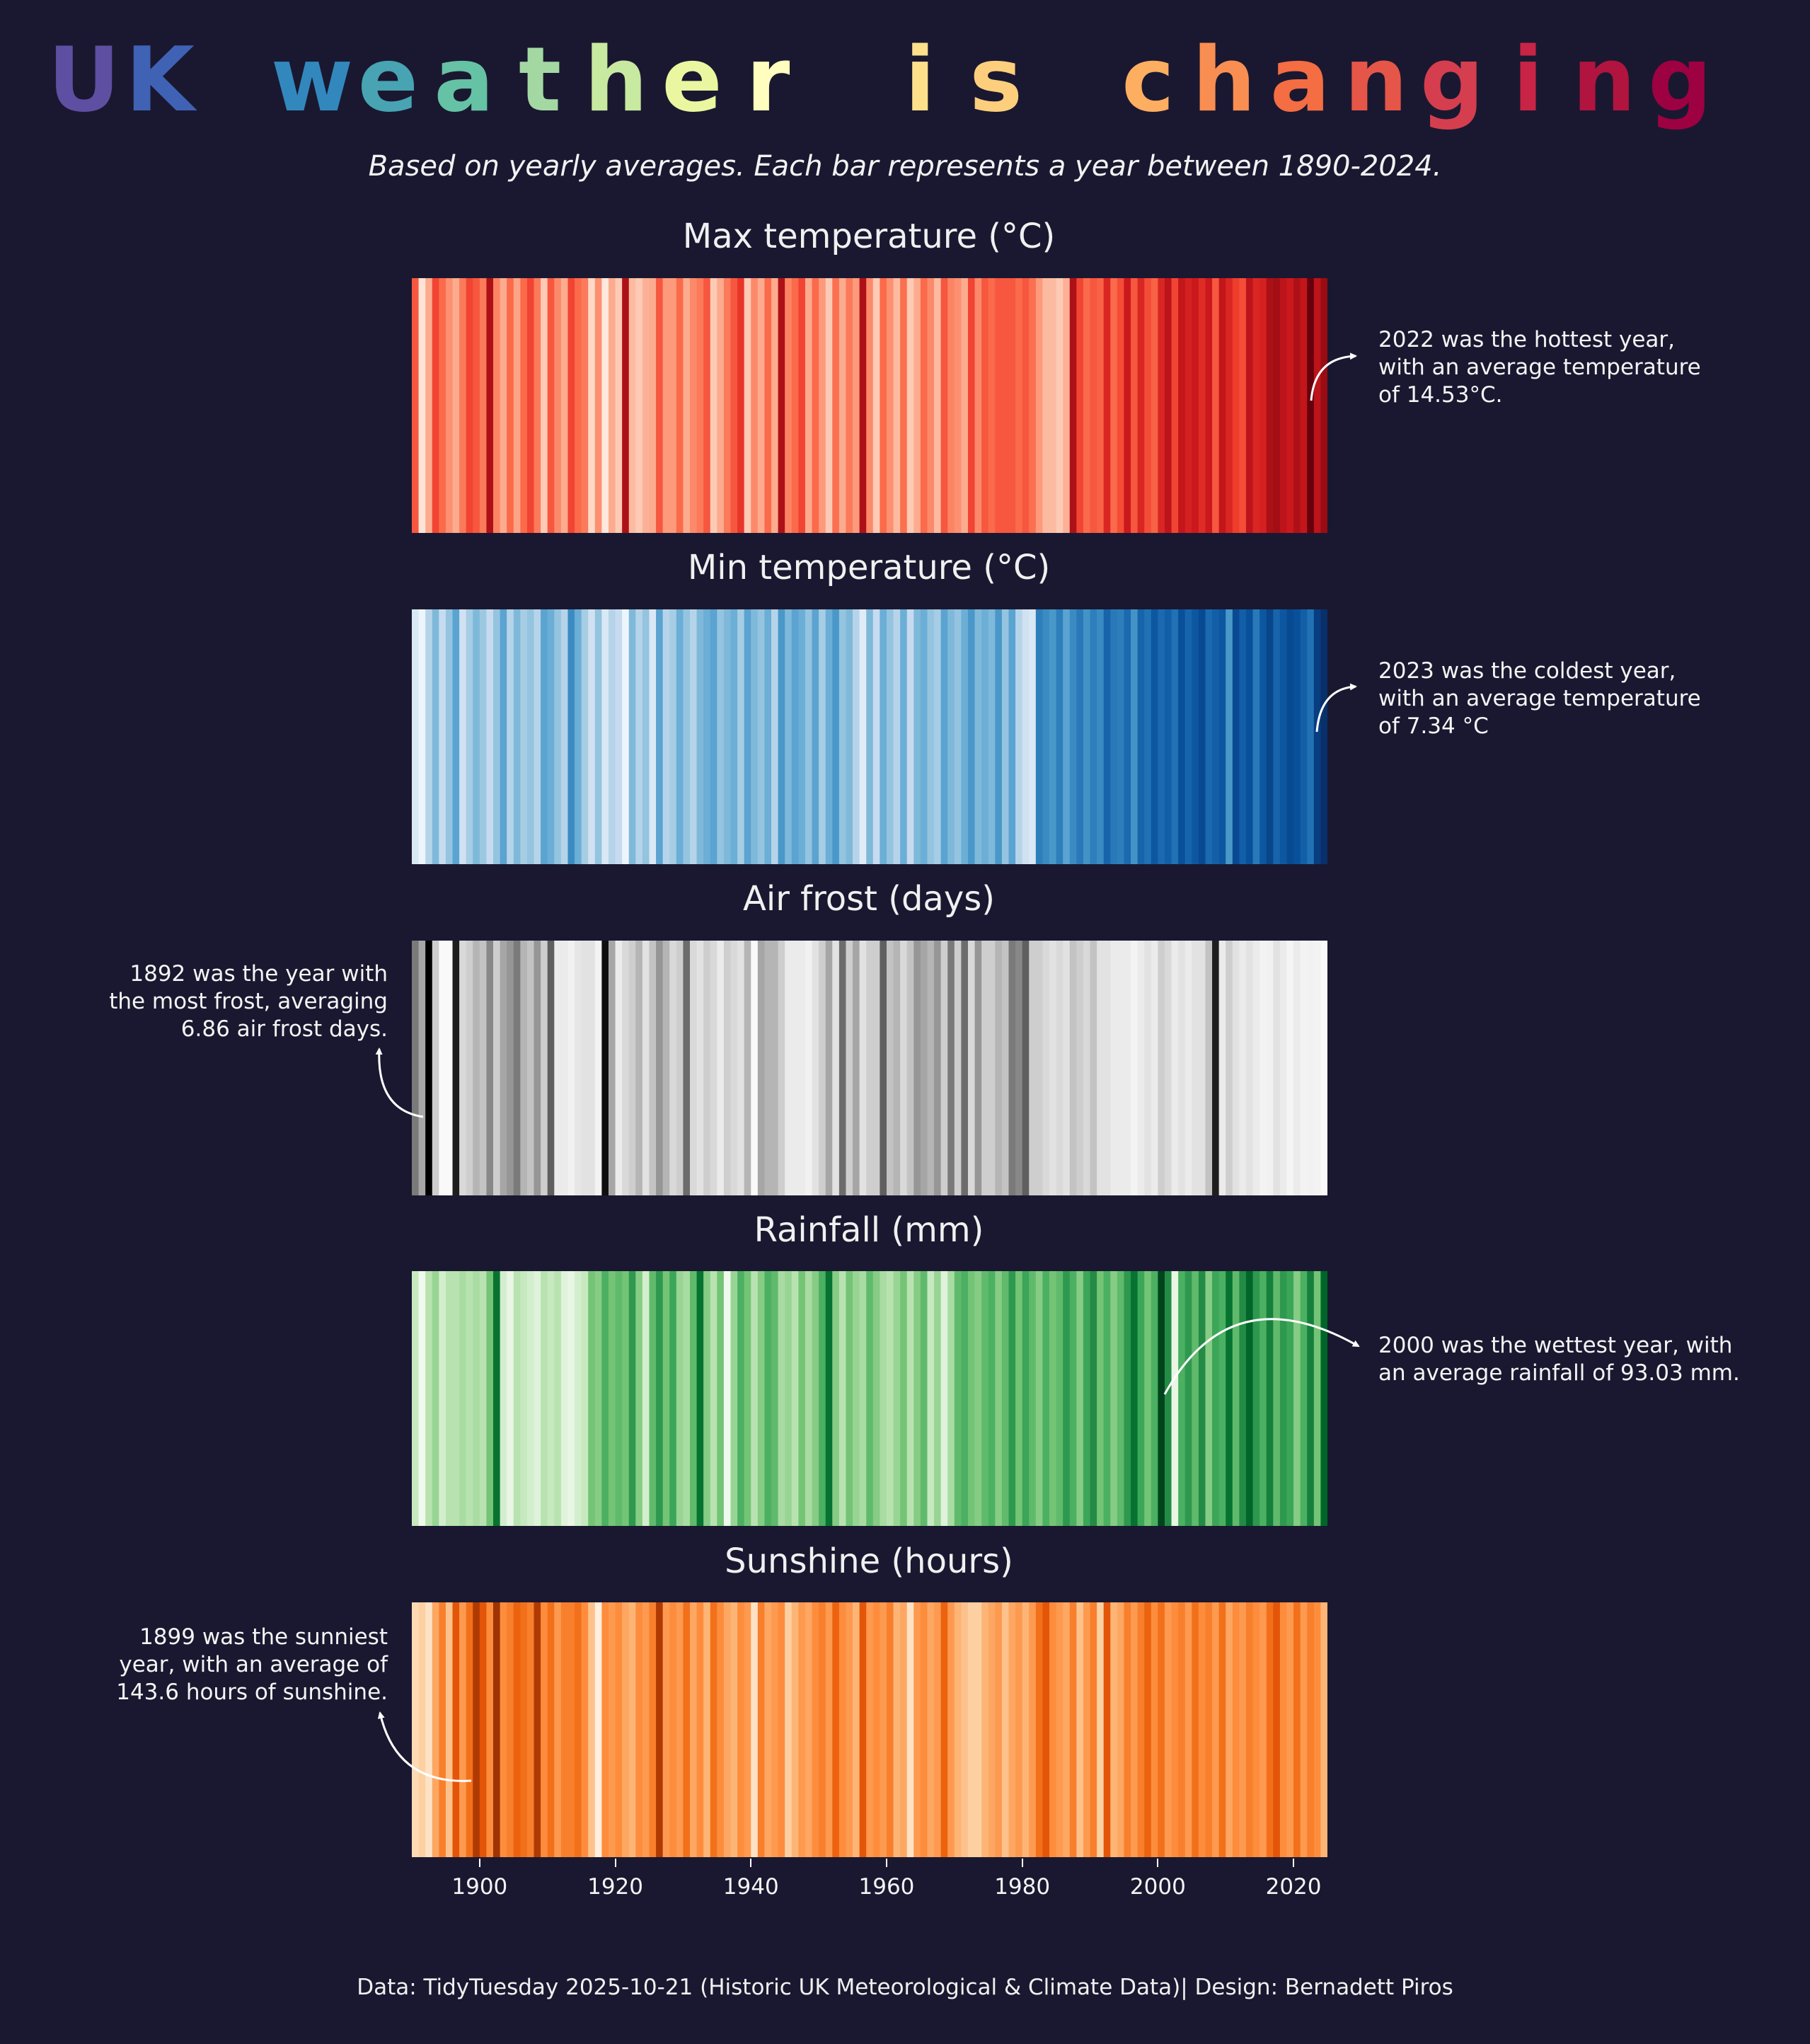  I want to click on stripe-1928, so click(673, 1730).